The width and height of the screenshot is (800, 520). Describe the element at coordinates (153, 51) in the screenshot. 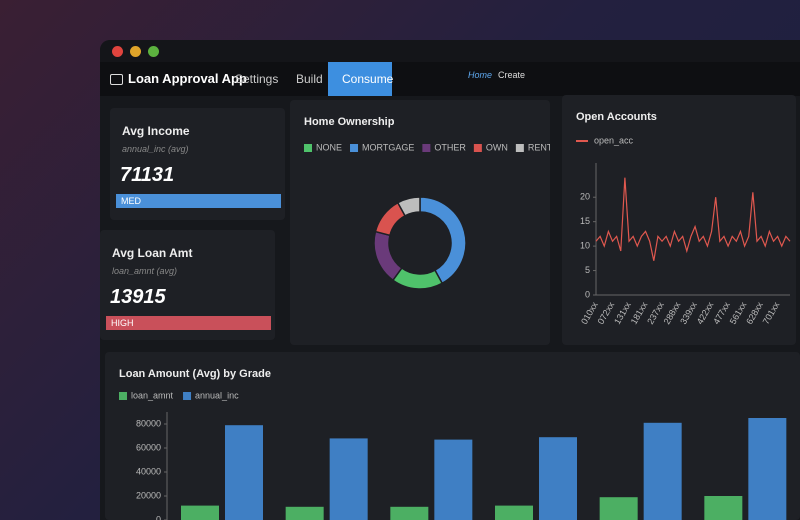

I see `maximize-button` at that location.